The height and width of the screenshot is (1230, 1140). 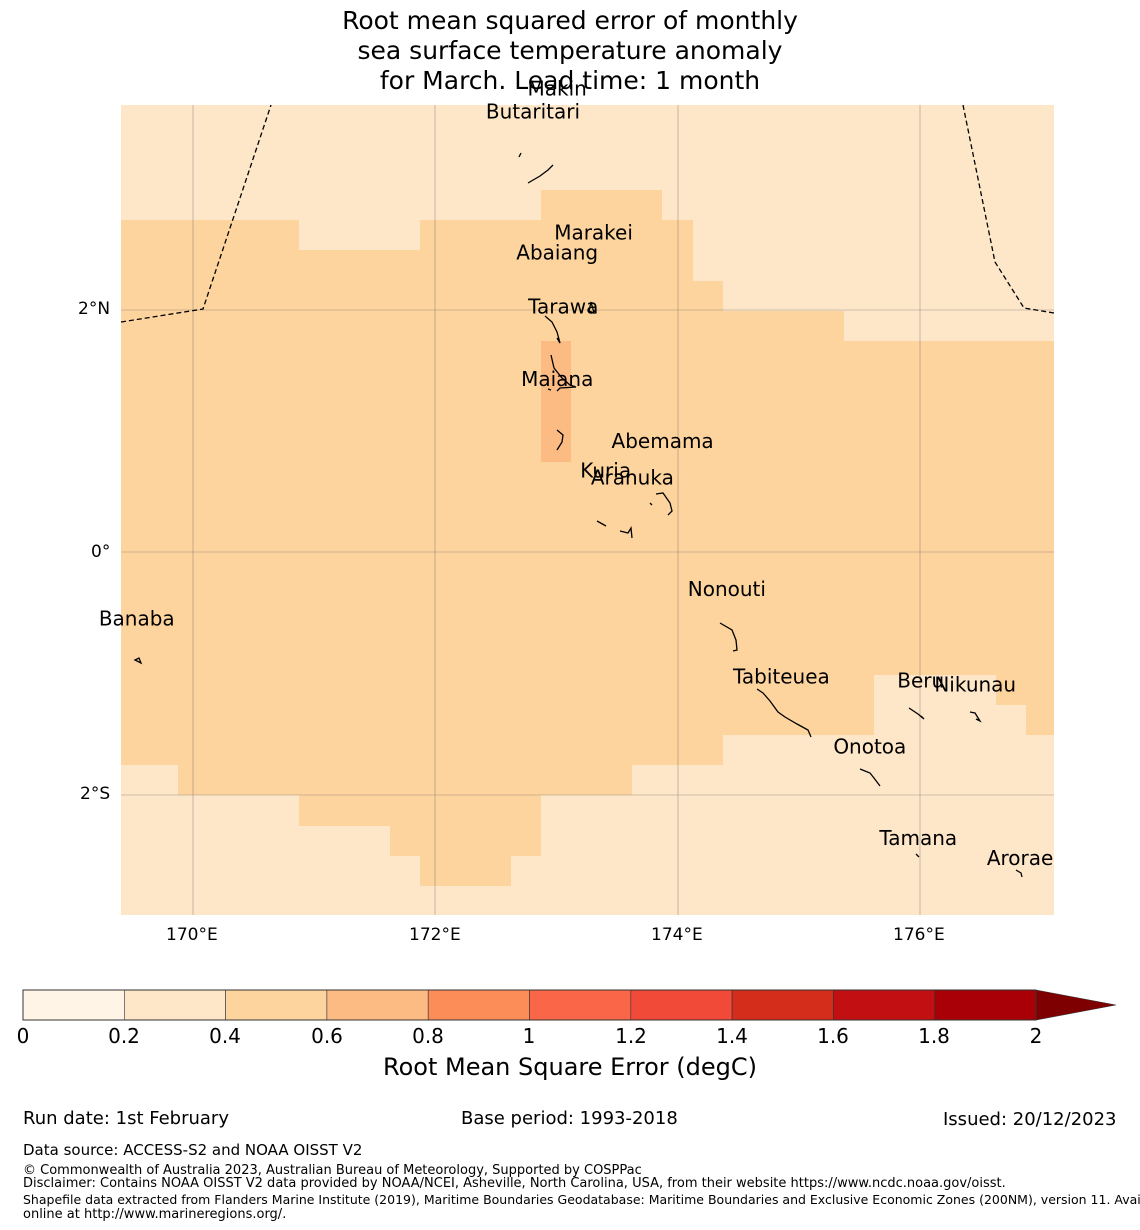 What do you see at coordinates (1030, 1119) in the screenshot?
I see `issued-date: Issued: 20/12/2023` at bounding box center [1030, 1119].